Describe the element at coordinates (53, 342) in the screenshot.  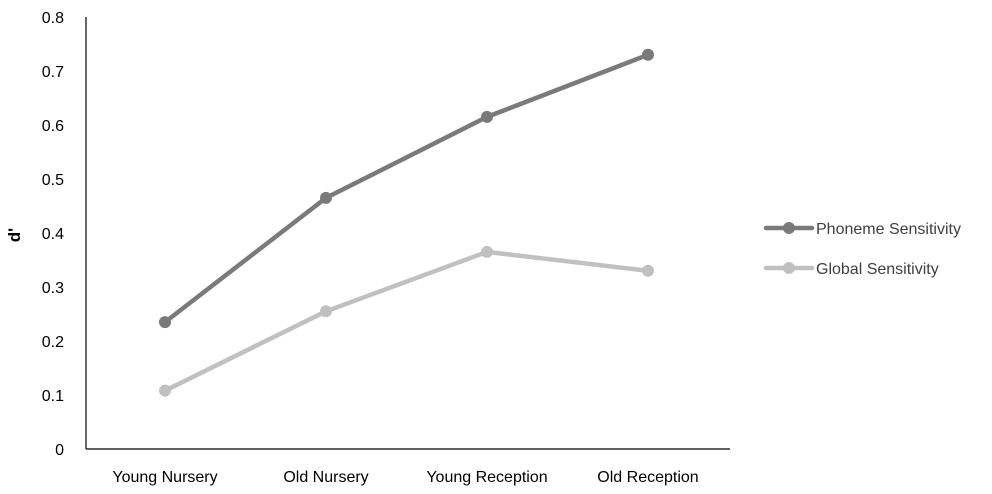
I see `y-tick-label: 0.2` at that location.